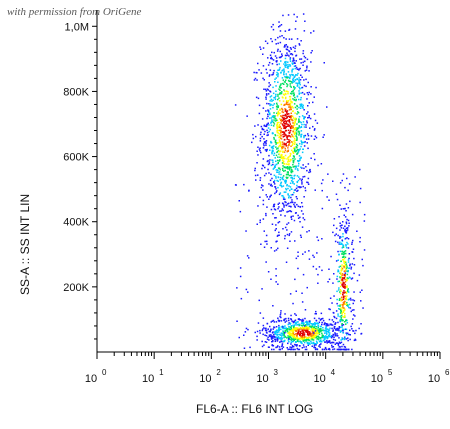 This screenshot has height=429, width=450. I want to click on y-axis-title: SS-A :: SS INT LIN, so click(25, 244).